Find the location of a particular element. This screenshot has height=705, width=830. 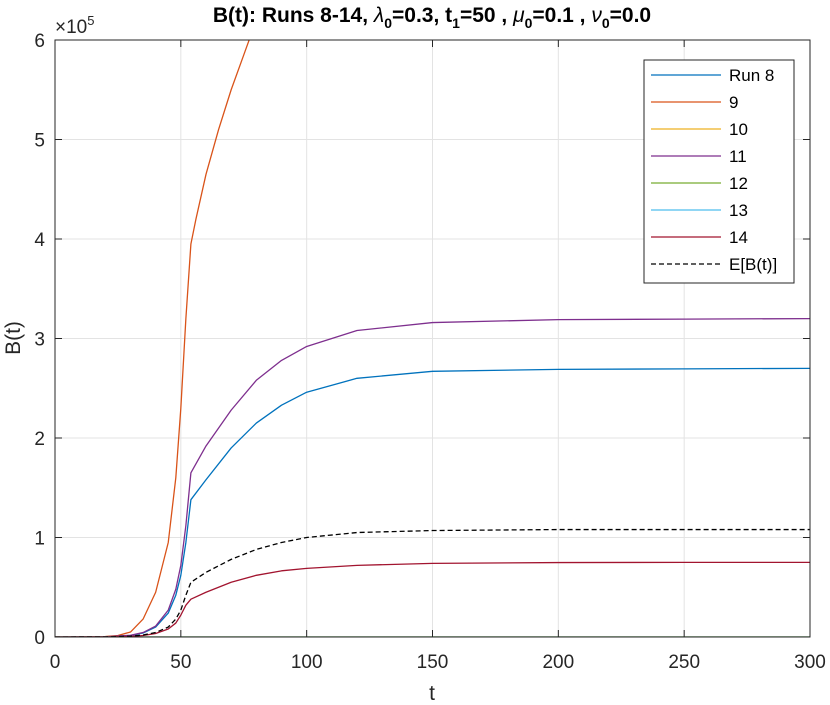

legend-box is located at coordinates (719, 171).